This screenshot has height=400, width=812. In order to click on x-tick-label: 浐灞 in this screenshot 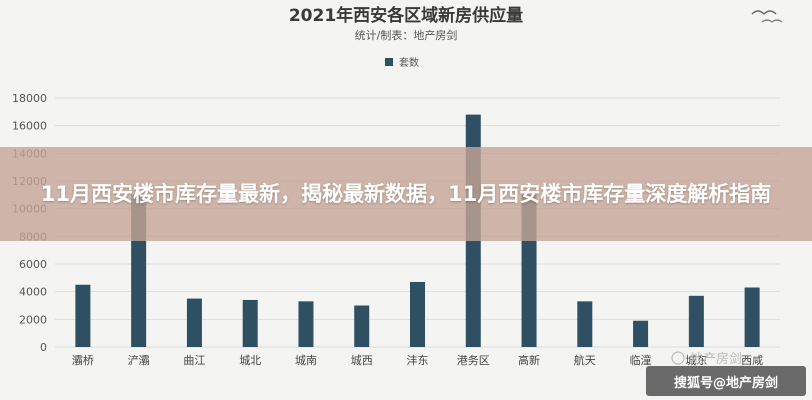, I will do `click(139, 360)`.